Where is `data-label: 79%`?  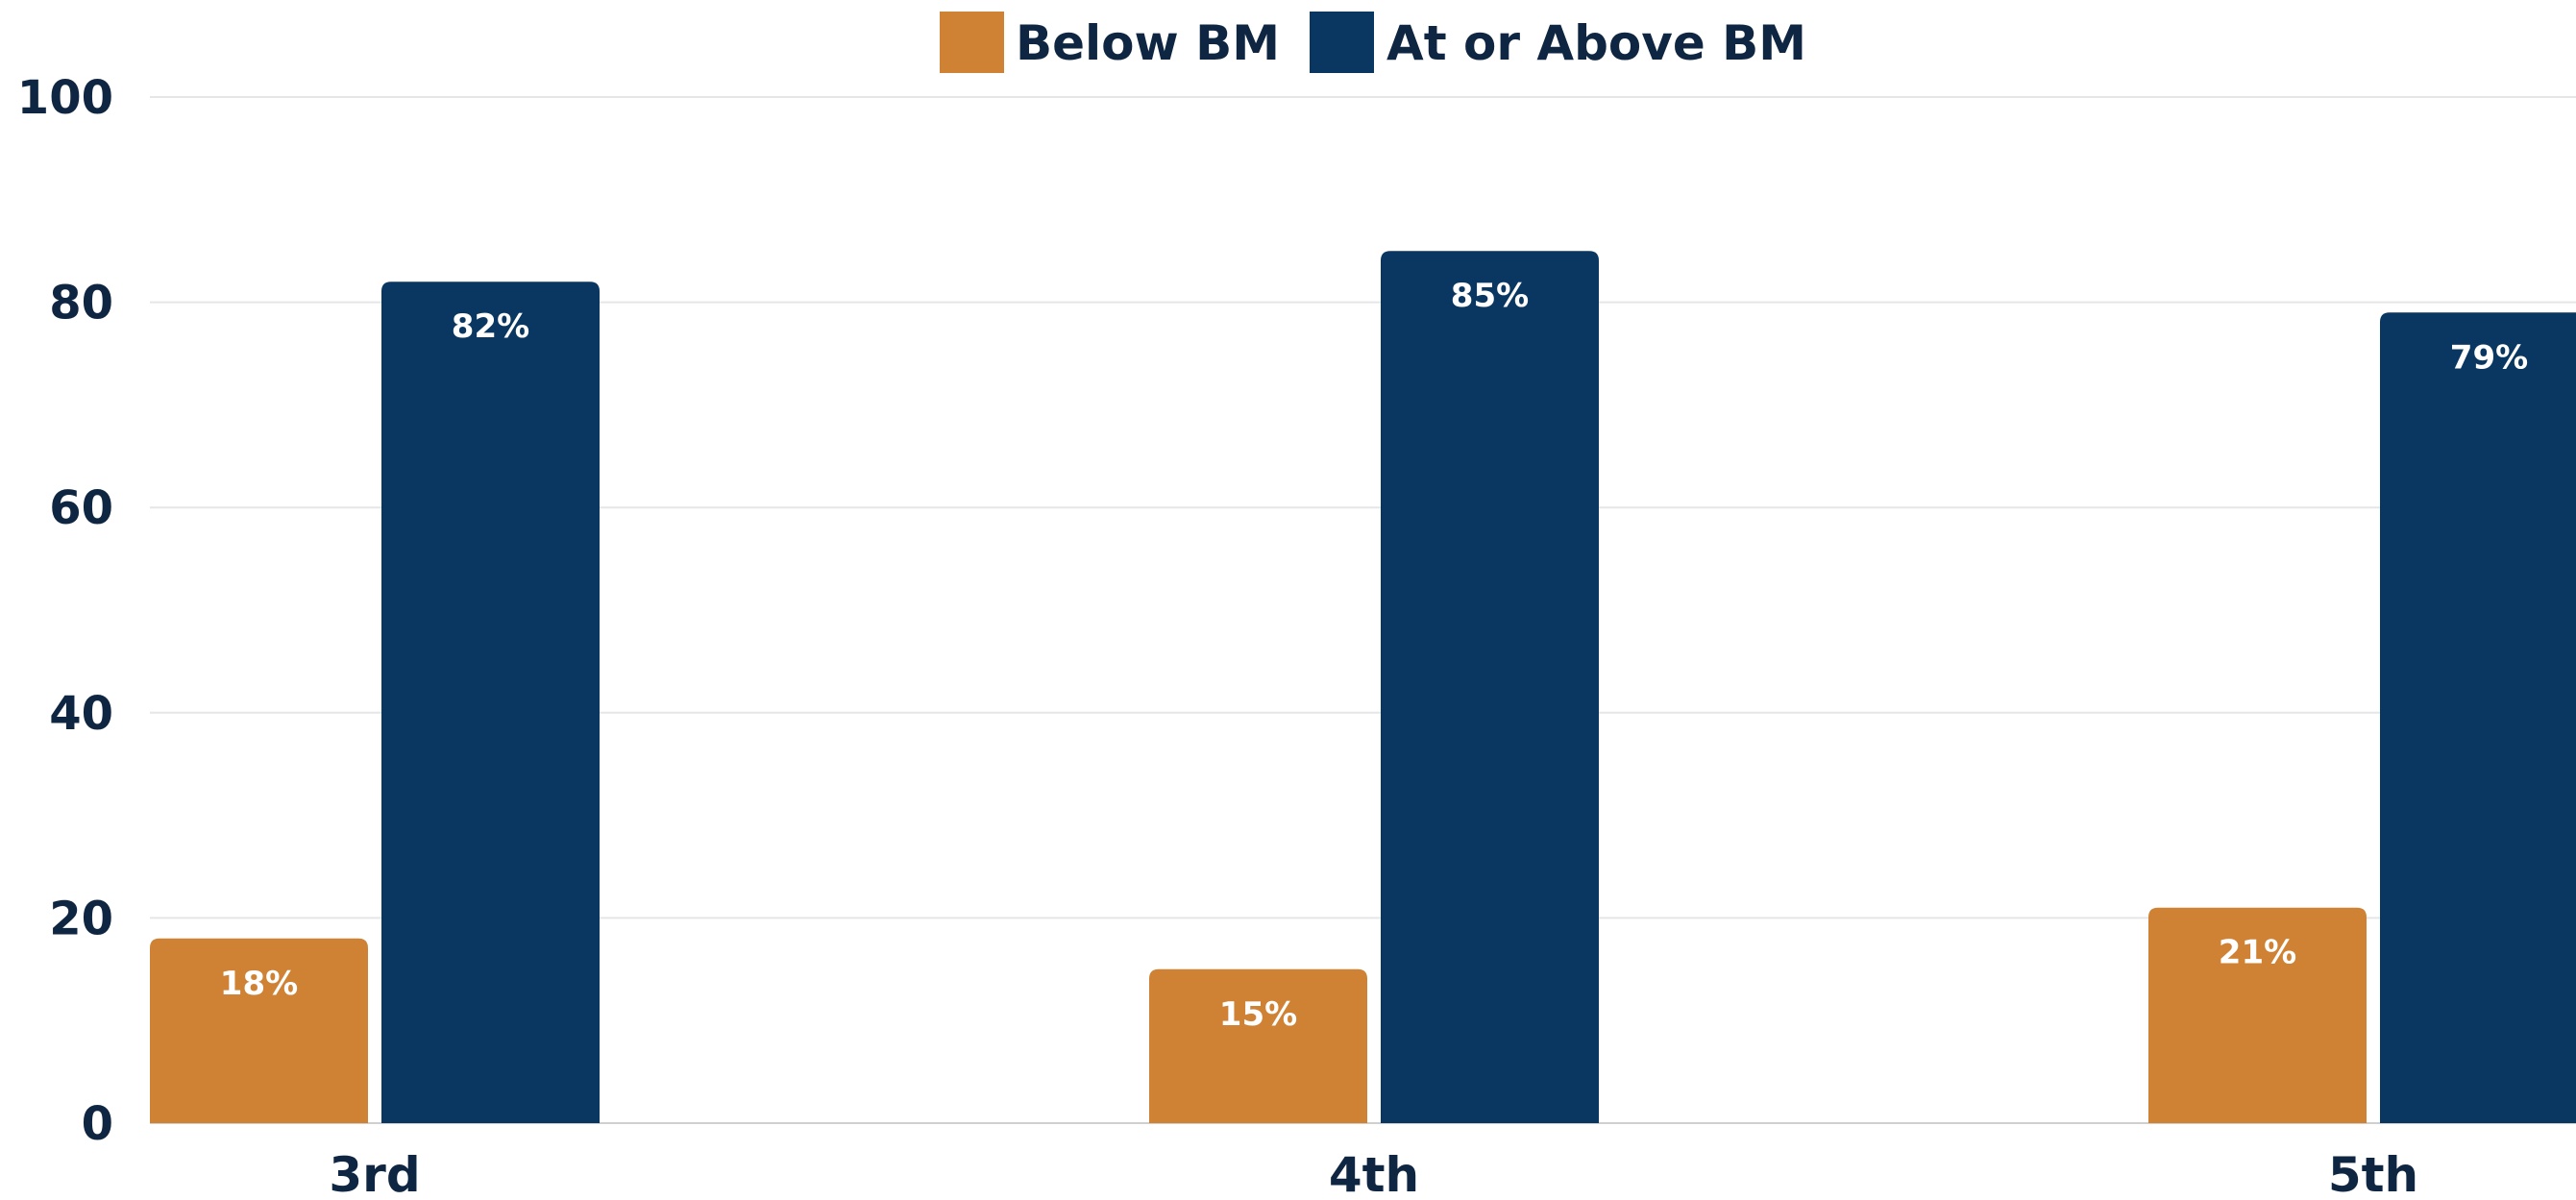 data-label: 79% is located at coordinates (2489, 357).